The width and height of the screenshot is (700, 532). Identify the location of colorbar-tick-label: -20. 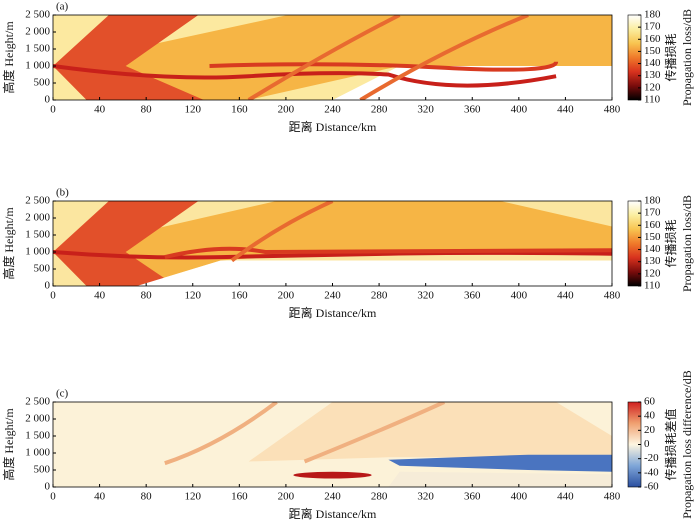
(651, 458).